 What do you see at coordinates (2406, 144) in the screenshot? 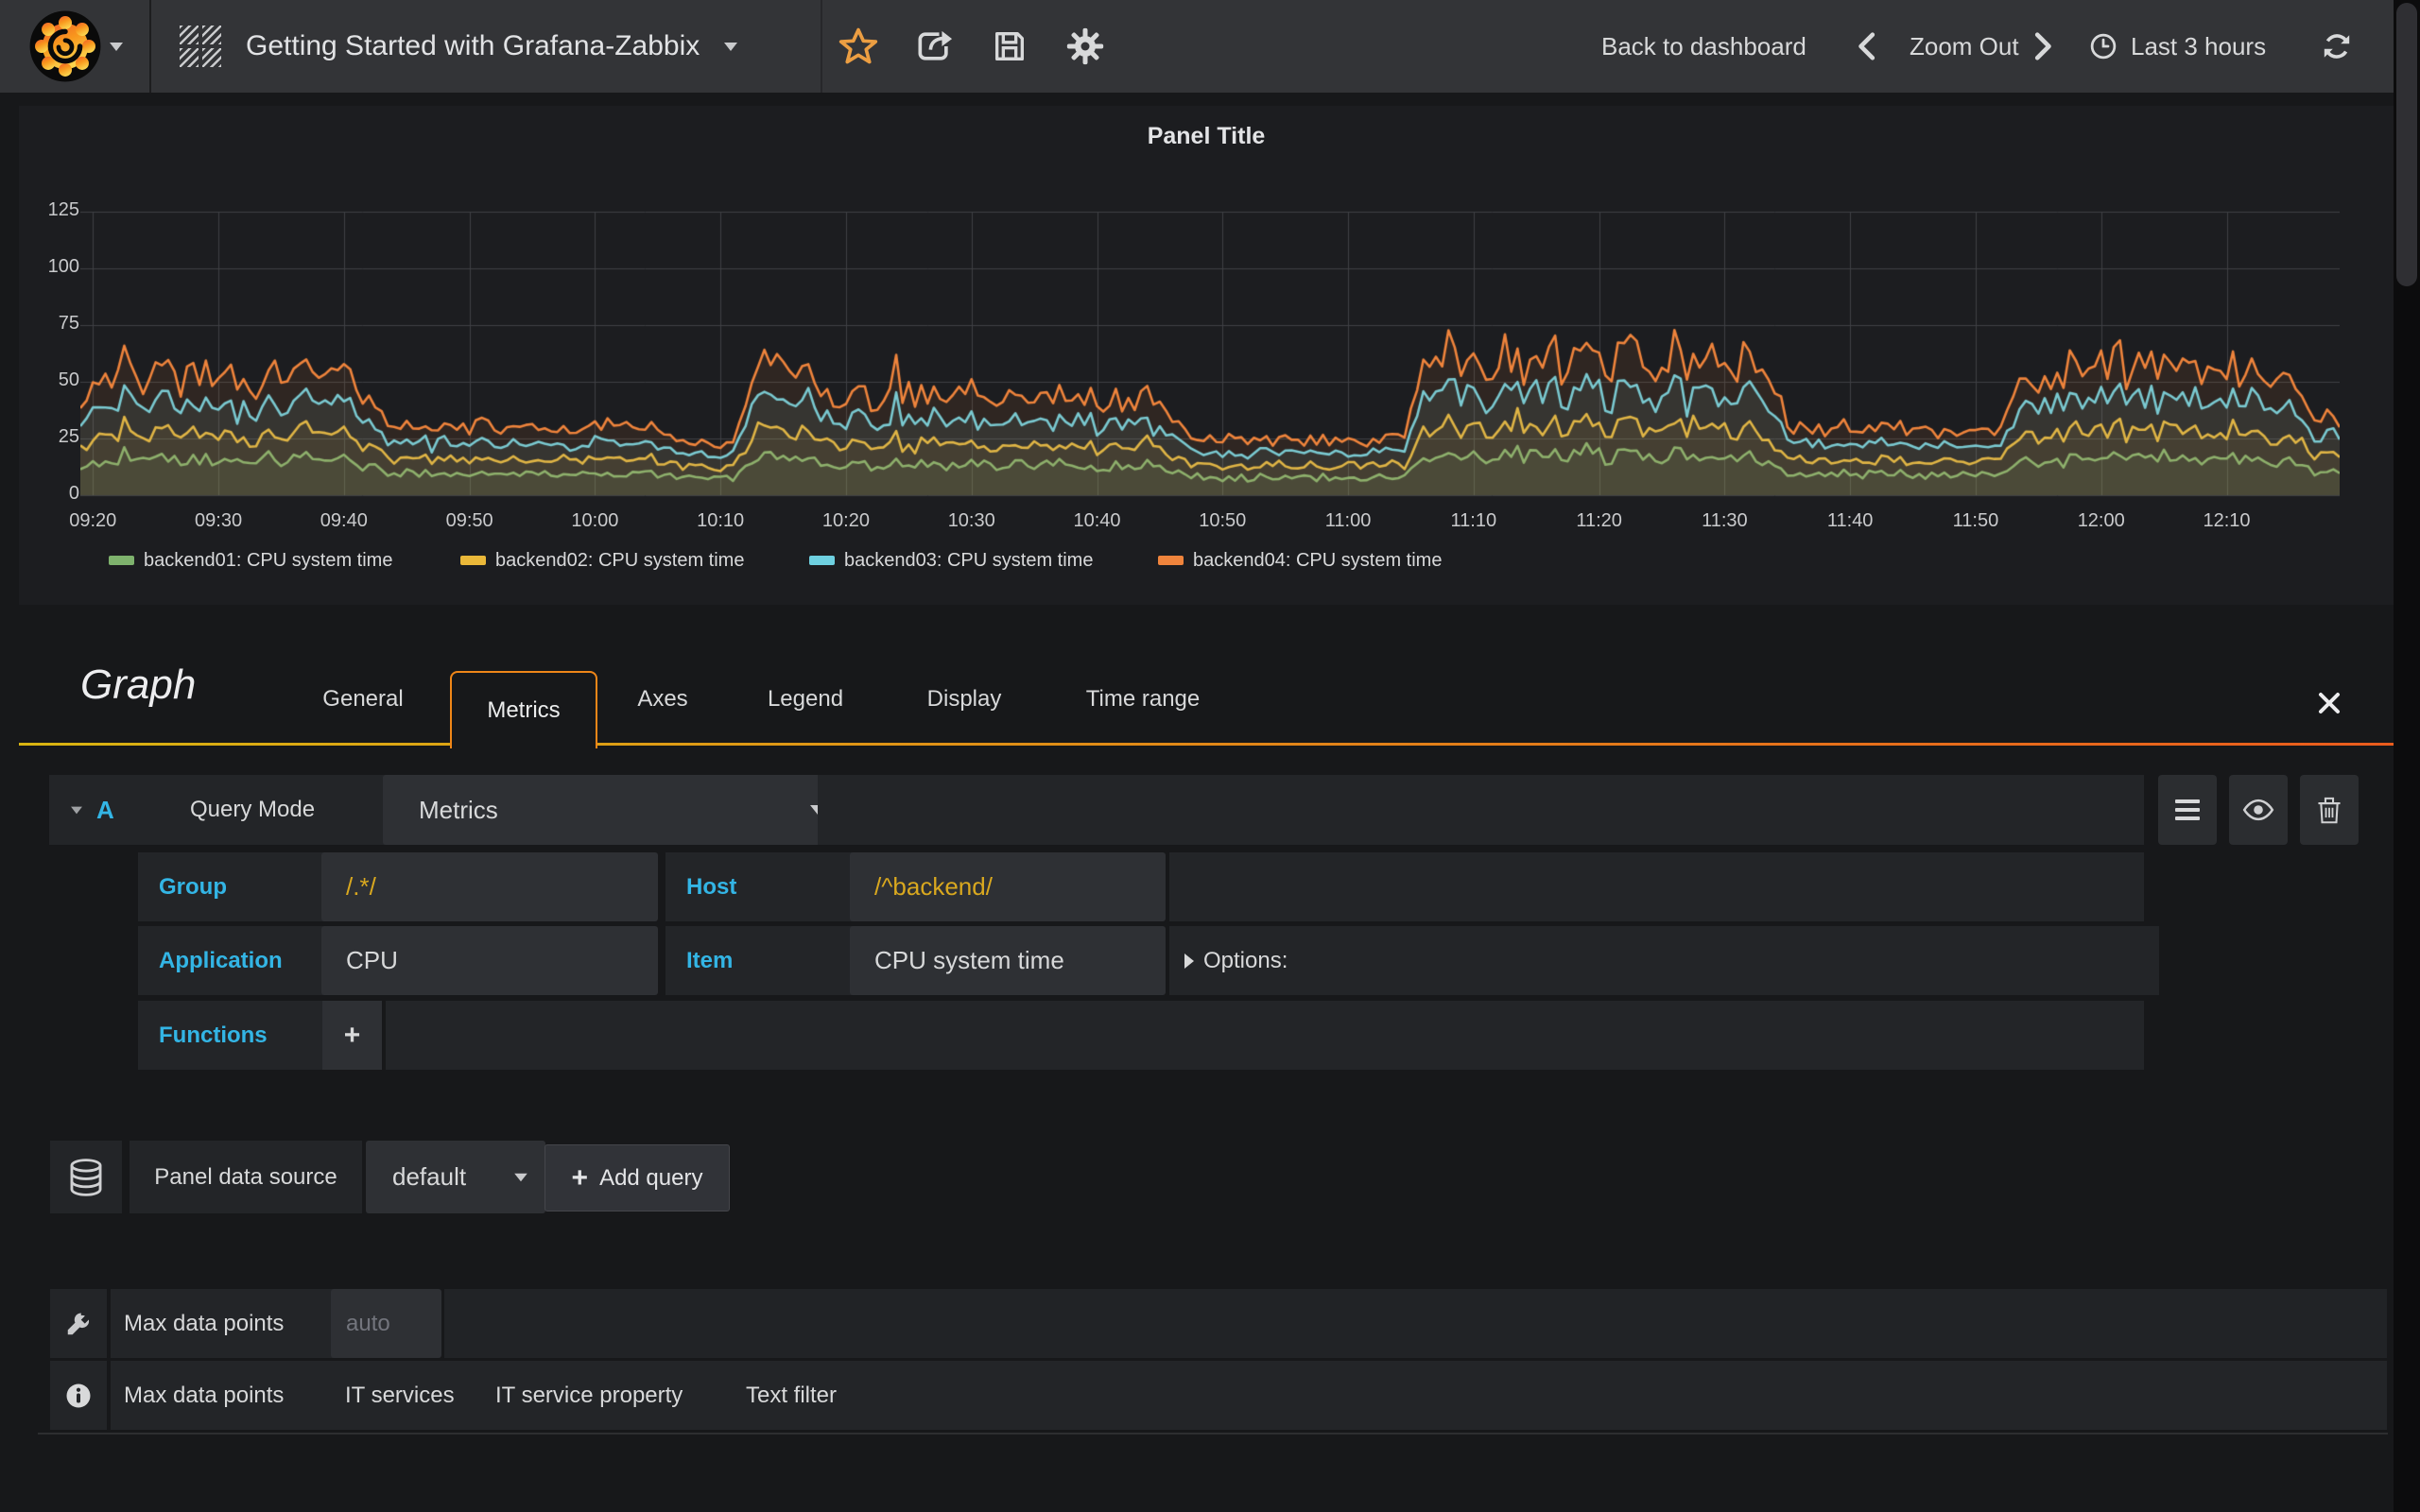
I see `scrollbar-thumb` at bounding box center [2406, 144].